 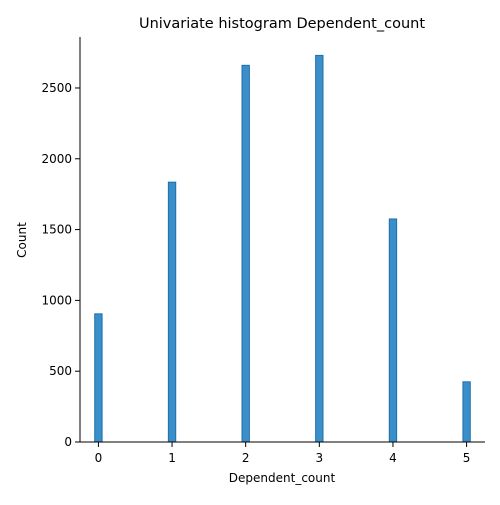 I want to click on y-tick-label: 2000, so click(x=56, y=159).